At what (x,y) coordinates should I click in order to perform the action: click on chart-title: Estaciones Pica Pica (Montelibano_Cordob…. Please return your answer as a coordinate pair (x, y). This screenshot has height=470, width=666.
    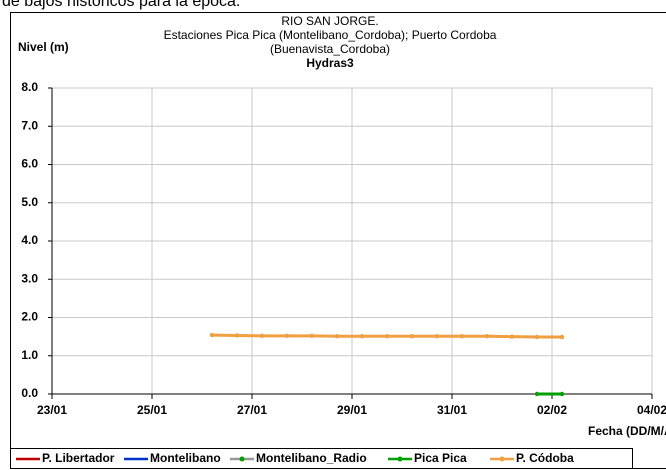
    Looking at the image, I should click on (330, 35).